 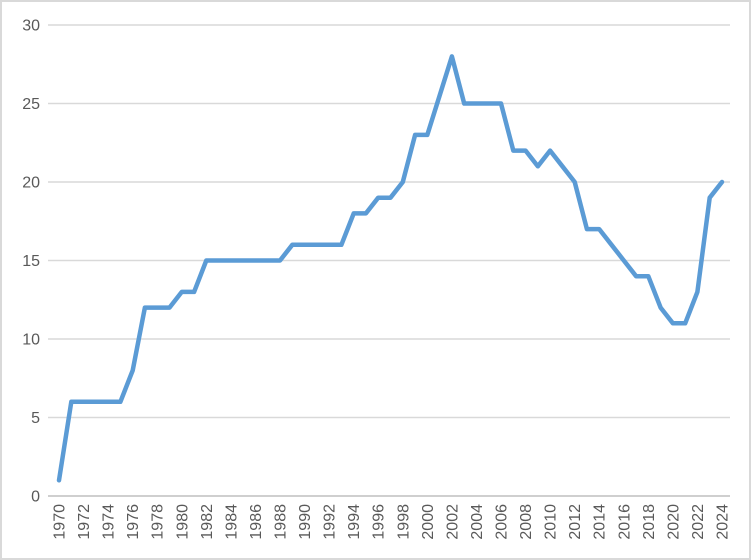 What do you see at coordinates (330, 522) in the screenshot?
I see `x-tick-label: 1992` at bounding box center [330, 522].